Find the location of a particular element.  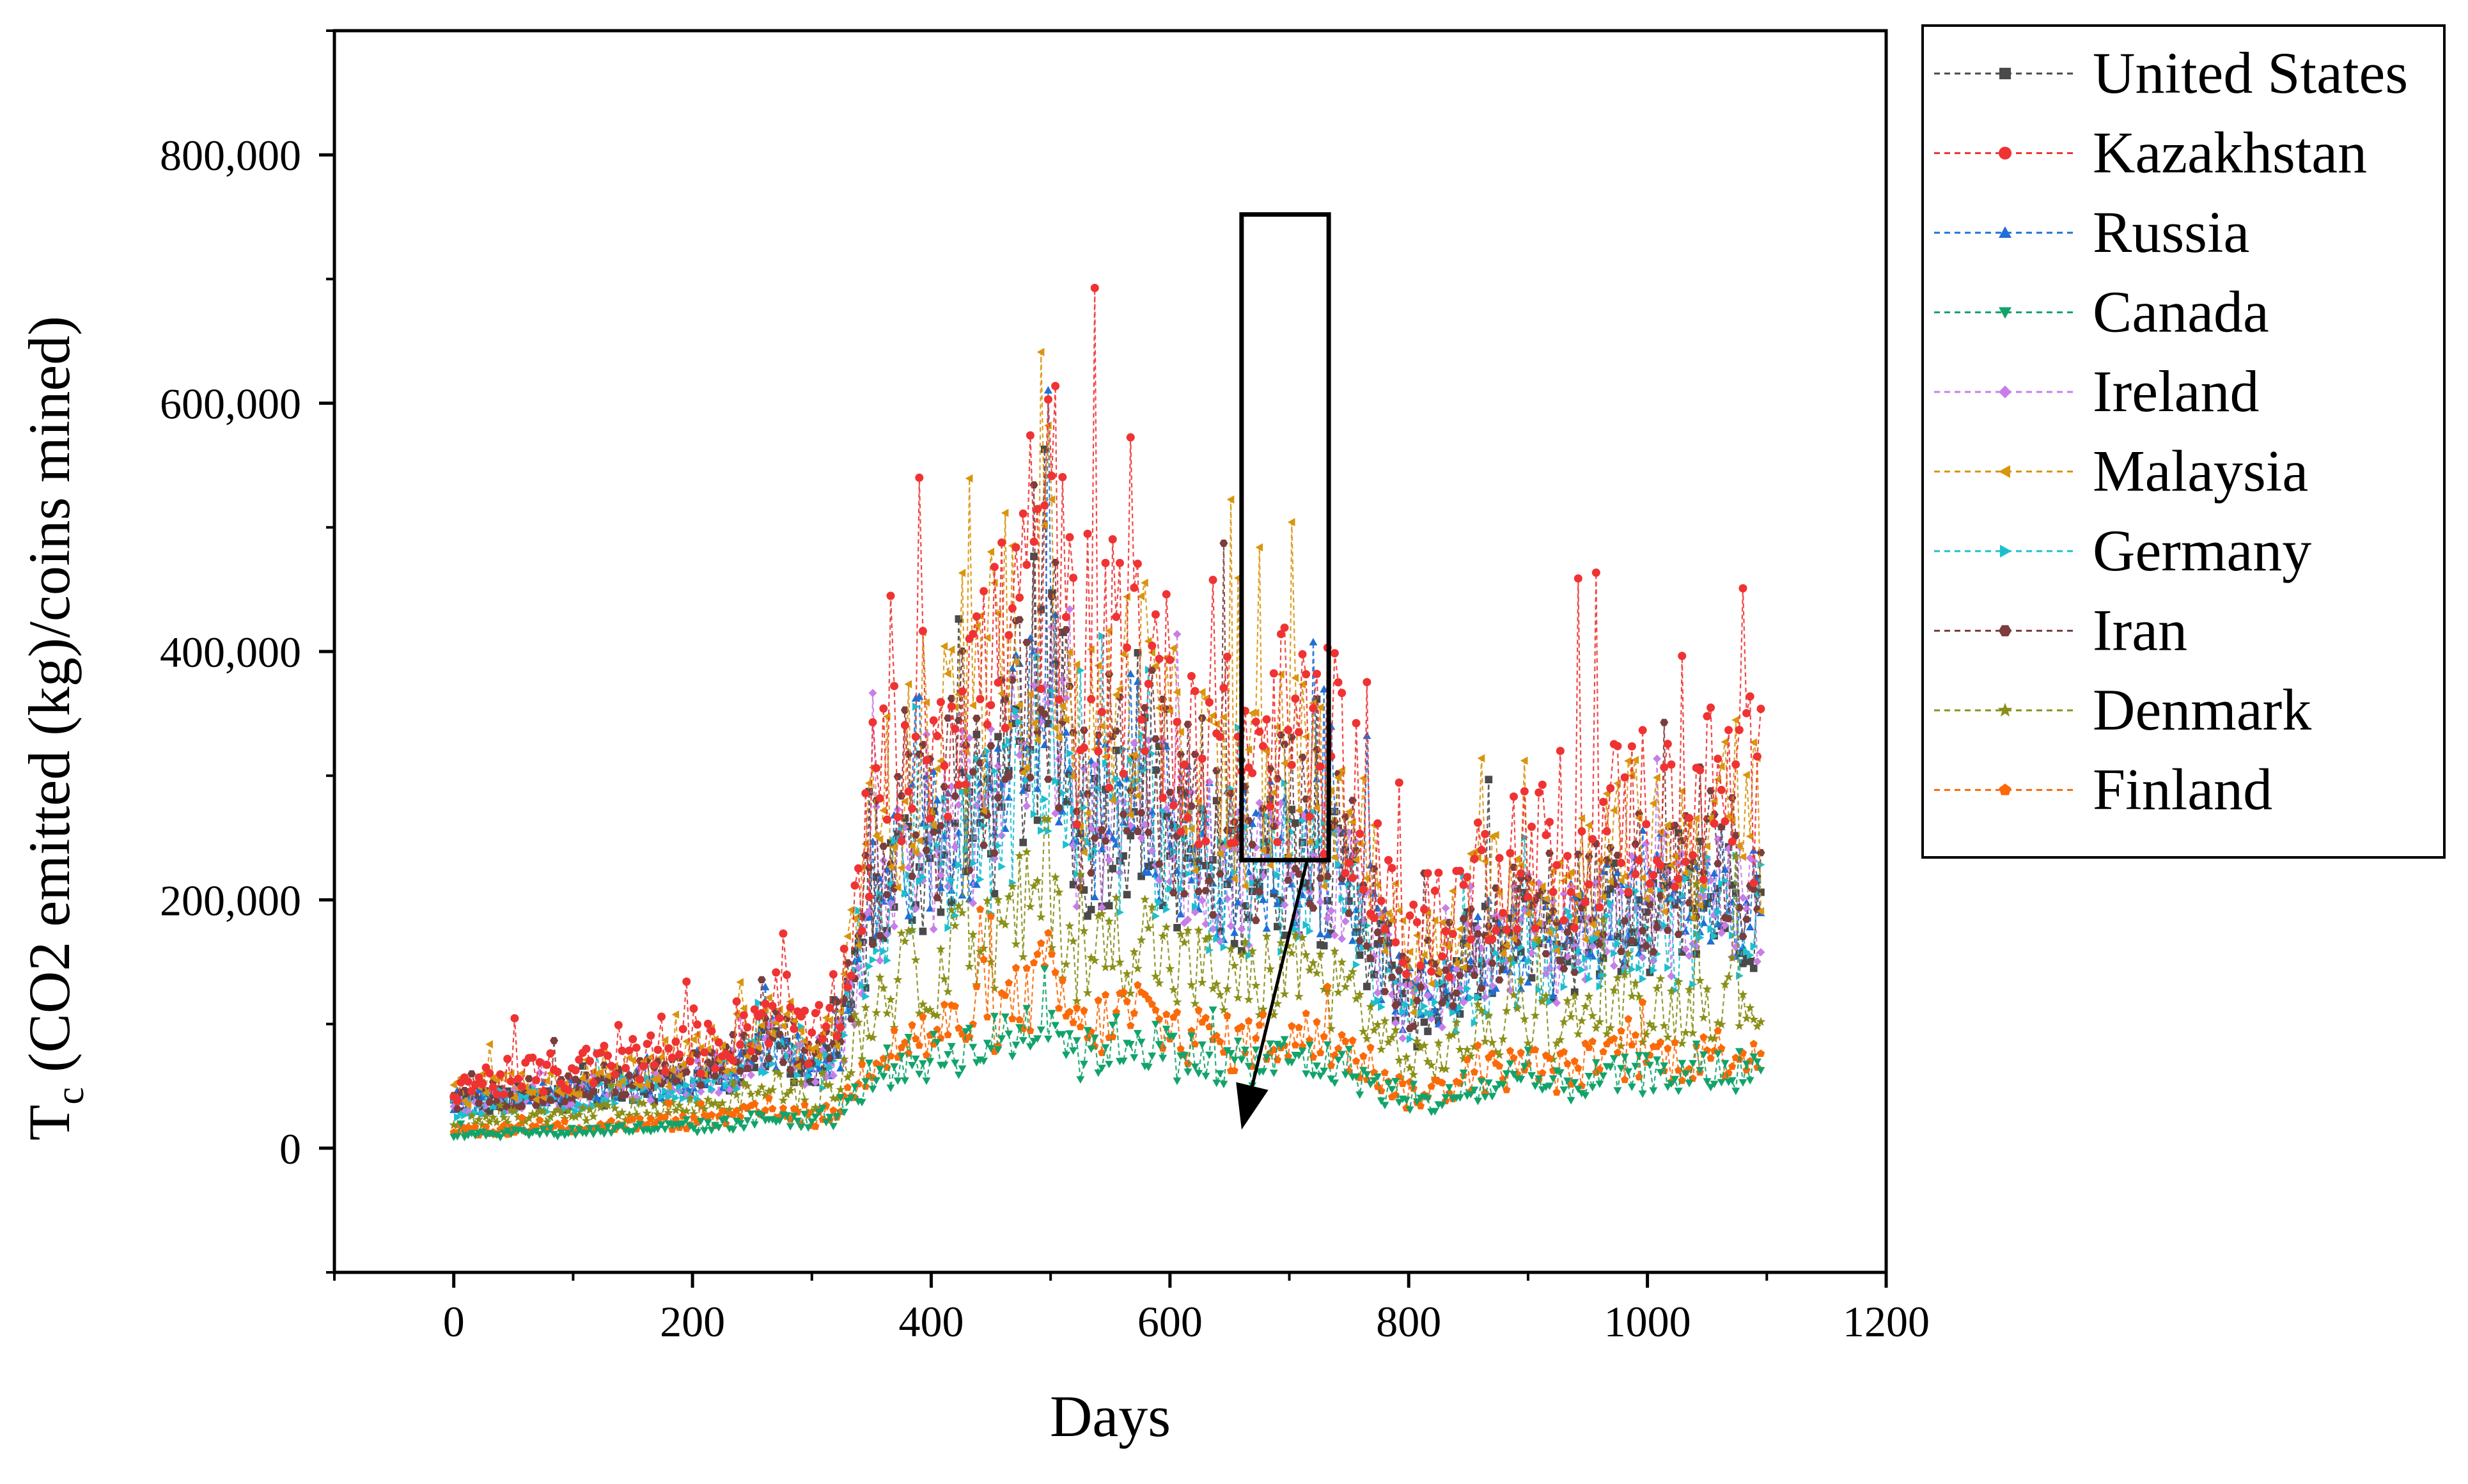

y-tick-label: 800,000 is located at coordinates (230, 155).